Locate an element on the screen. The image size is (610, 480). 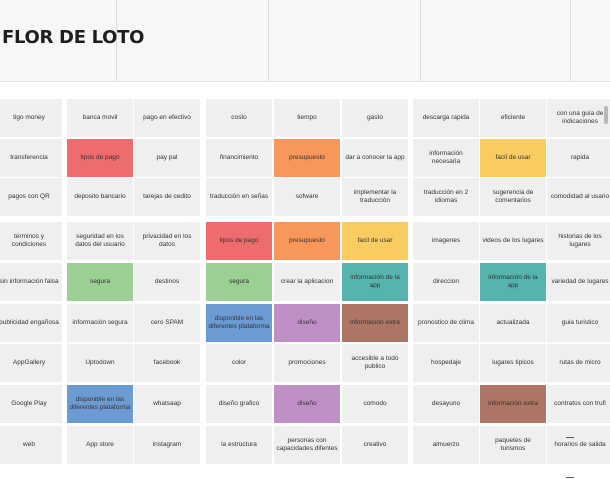
sticky-note: rutas de micro is located at coordinates (578, 363).